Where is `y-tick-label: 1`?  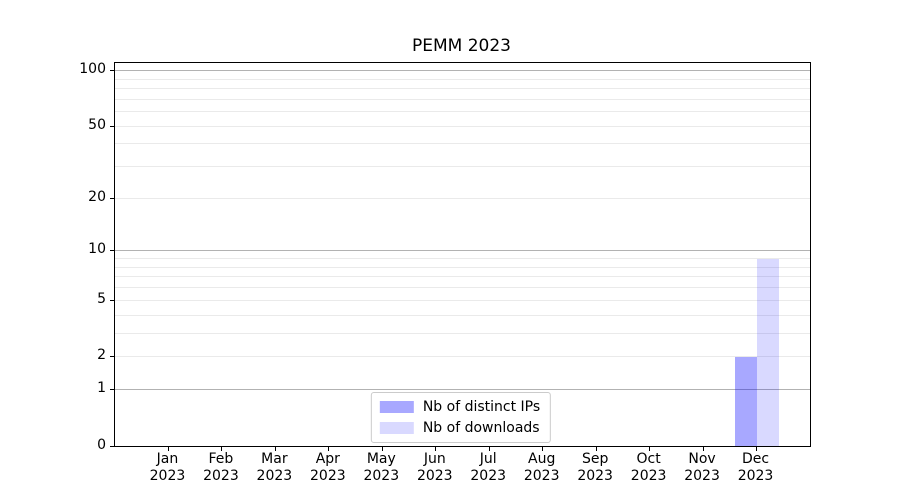
y-tick-label: 1 is located at coordinates (101, 388).